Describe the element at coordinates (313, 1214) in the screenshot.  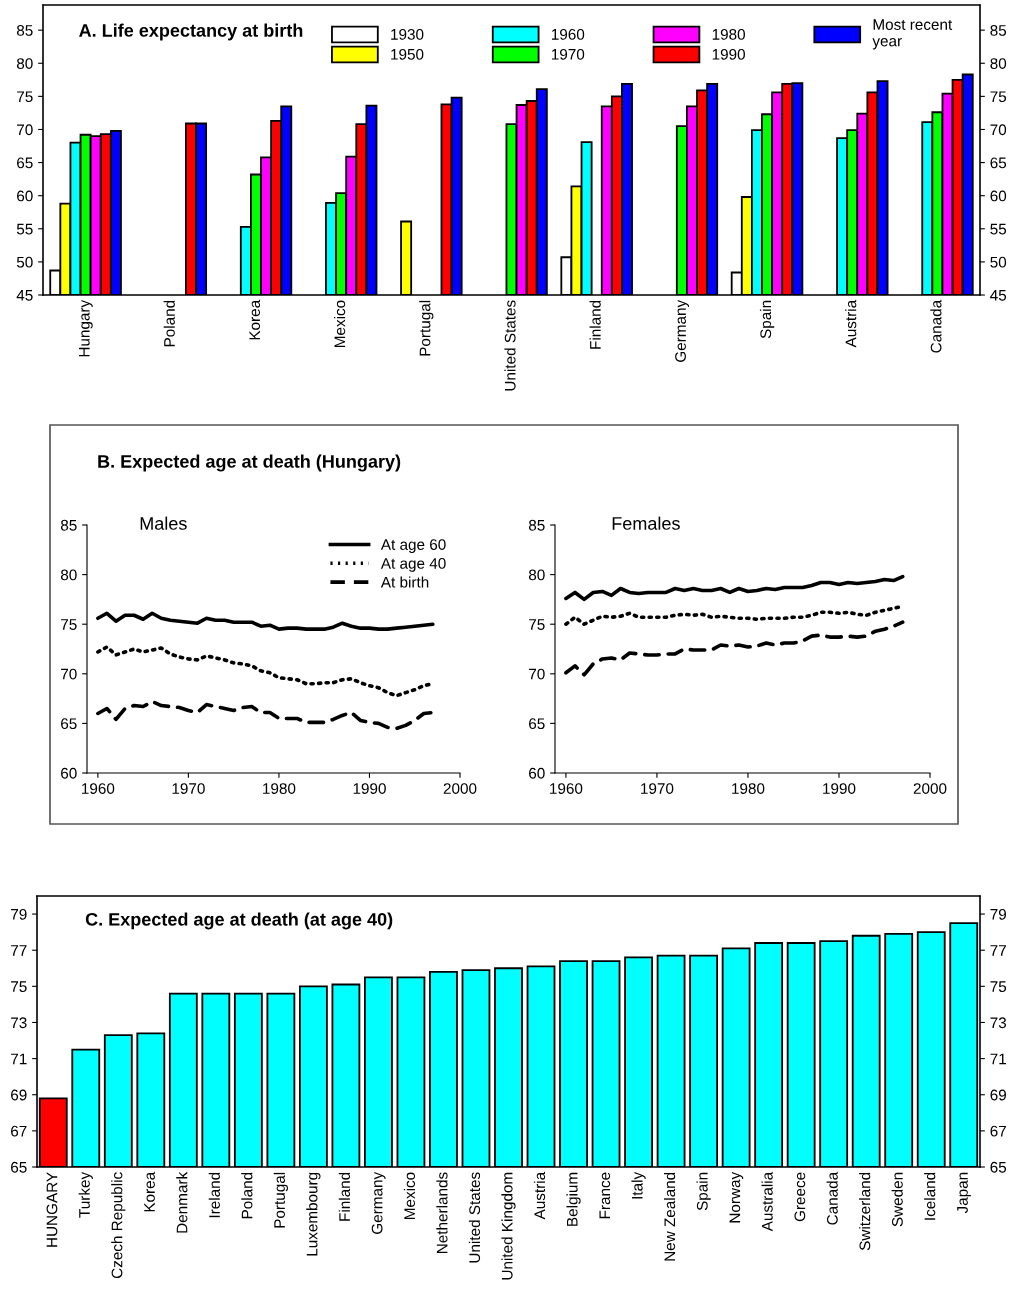
I see `x-tick-label: Luxembourg` at that location.